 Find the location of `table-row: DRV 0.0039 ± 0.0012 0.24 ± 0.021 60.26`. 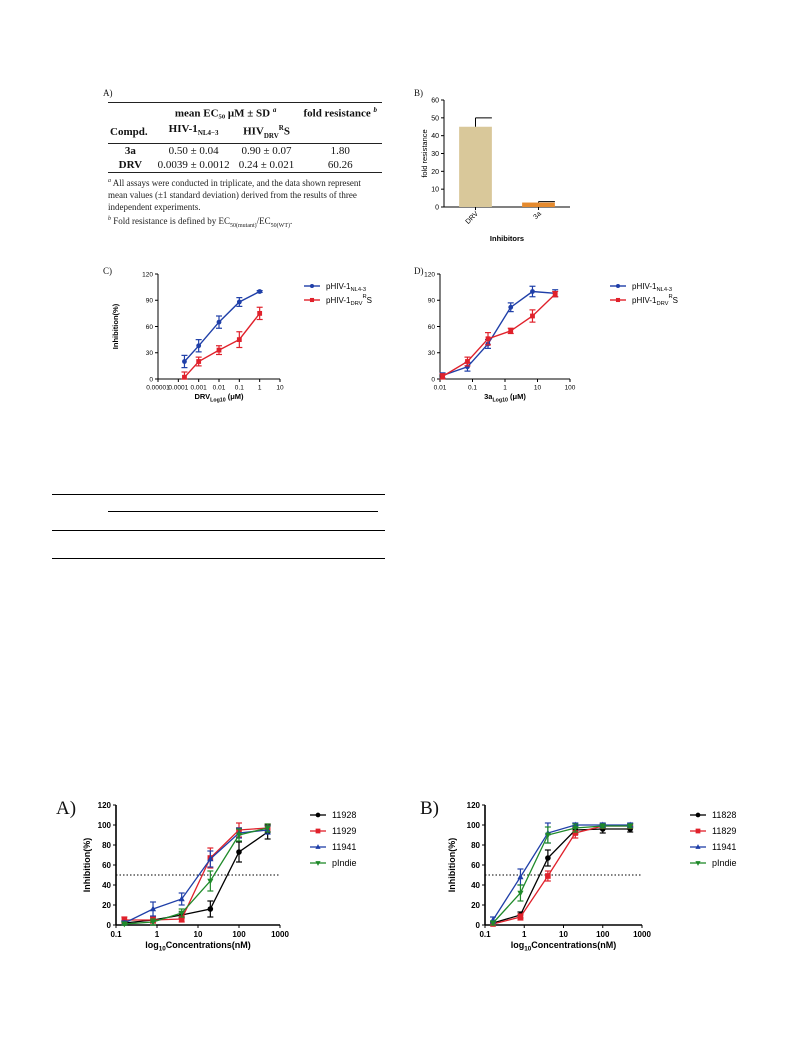

table-row: DRV 0.0039 ± 0.0012 0.24 ± 0.021 60.26 is located at coordinates (245, 165).